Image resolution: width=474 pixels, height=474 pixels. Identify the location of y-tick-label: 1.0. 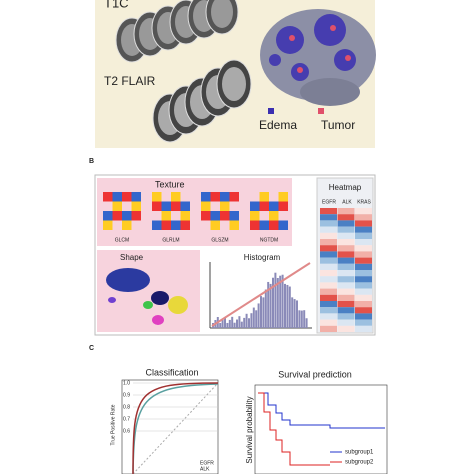
(126, 383).